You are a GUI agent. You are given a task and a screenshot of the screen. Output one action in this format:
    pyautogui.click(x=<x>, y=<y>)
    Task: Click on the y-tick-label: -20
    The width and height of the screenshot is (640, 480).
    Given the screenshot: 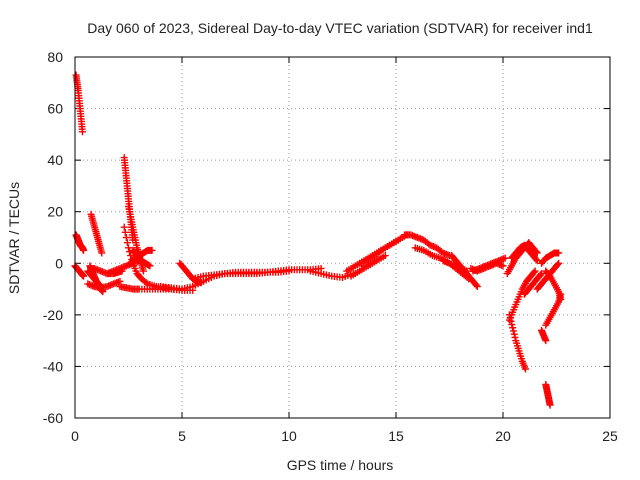 What is the action you would take?
    pyautogui.click(x=53, y=315)
    